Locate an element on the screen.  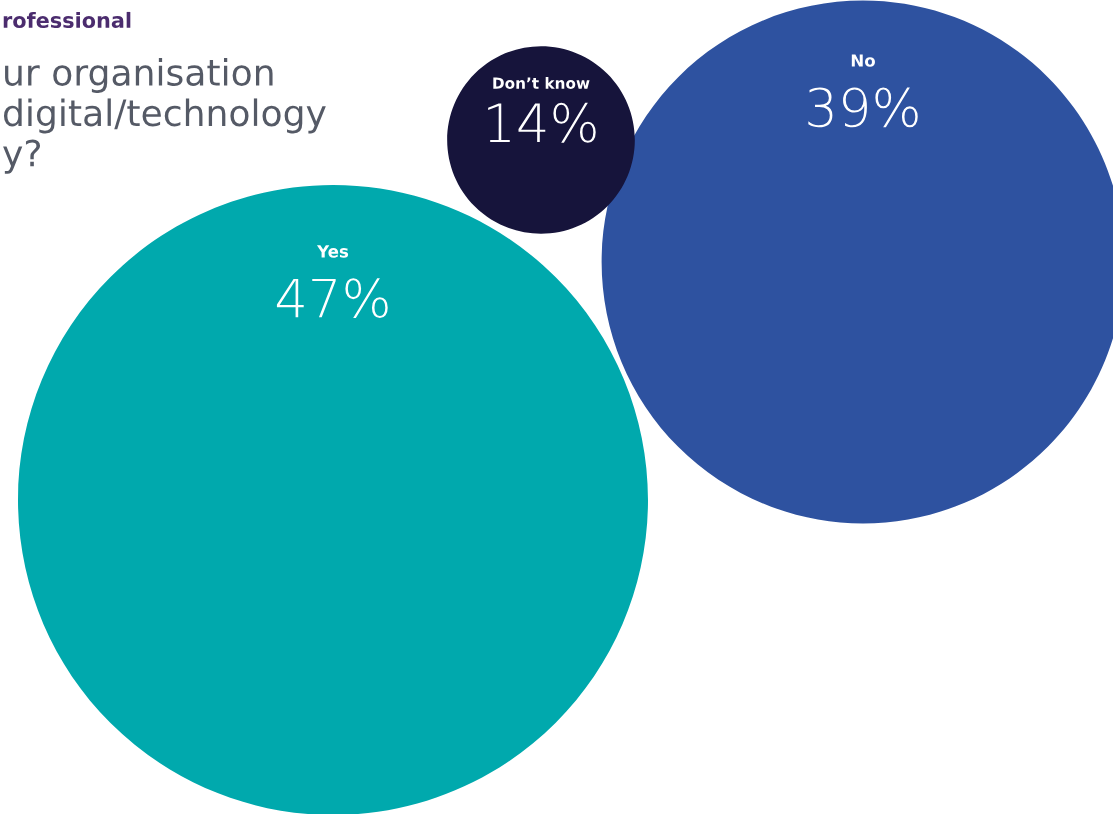
data-label: 39% is located at coordinates (863, 107).